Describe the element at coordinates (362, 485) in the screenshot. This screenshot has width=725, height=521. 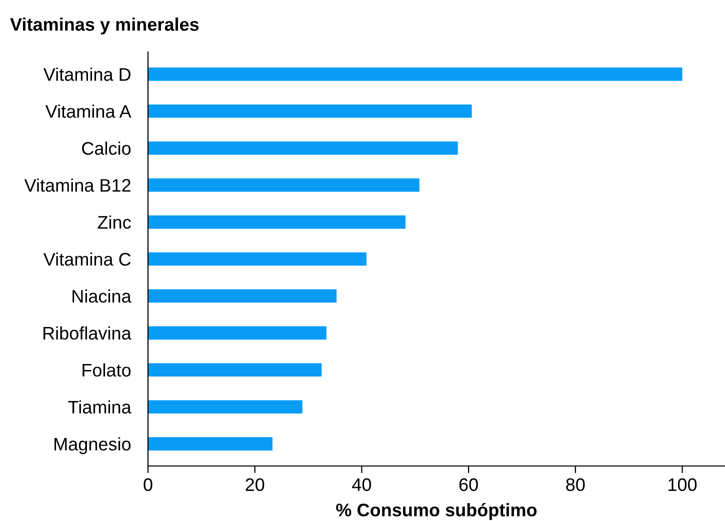
I see `x-tick-label: 40` at that location.